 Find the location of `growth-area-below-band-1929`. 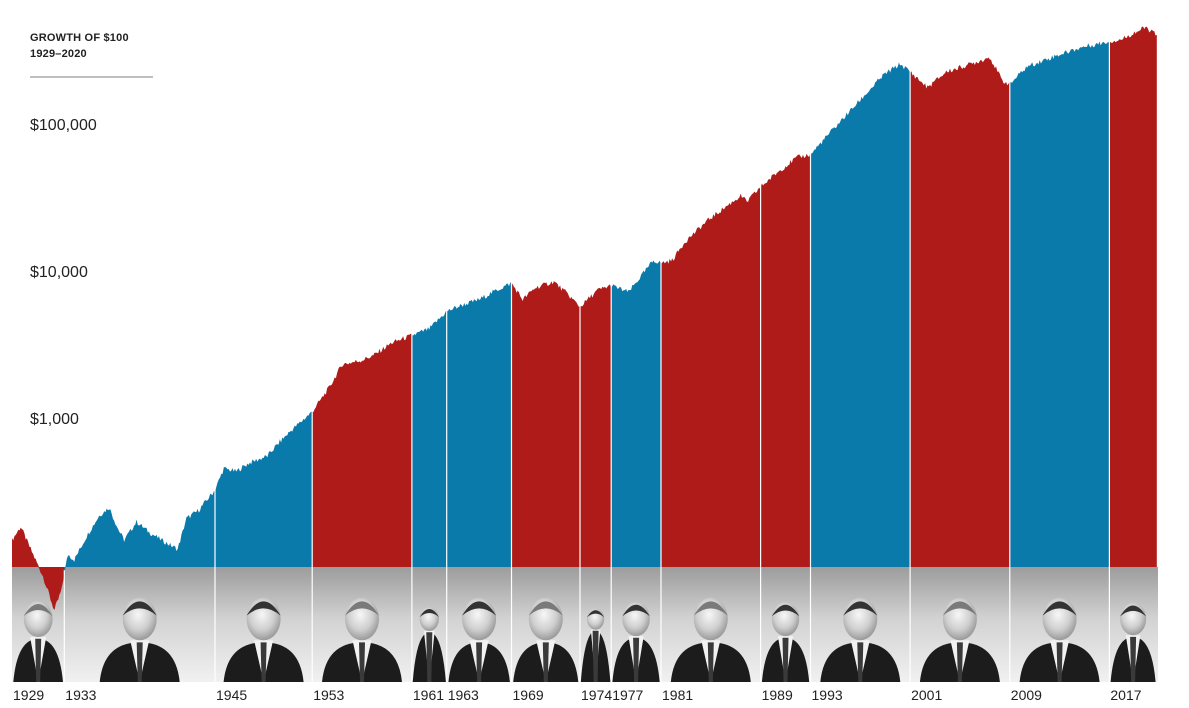

growth-area-below-band-1929 is located at coordinates (38, 588).